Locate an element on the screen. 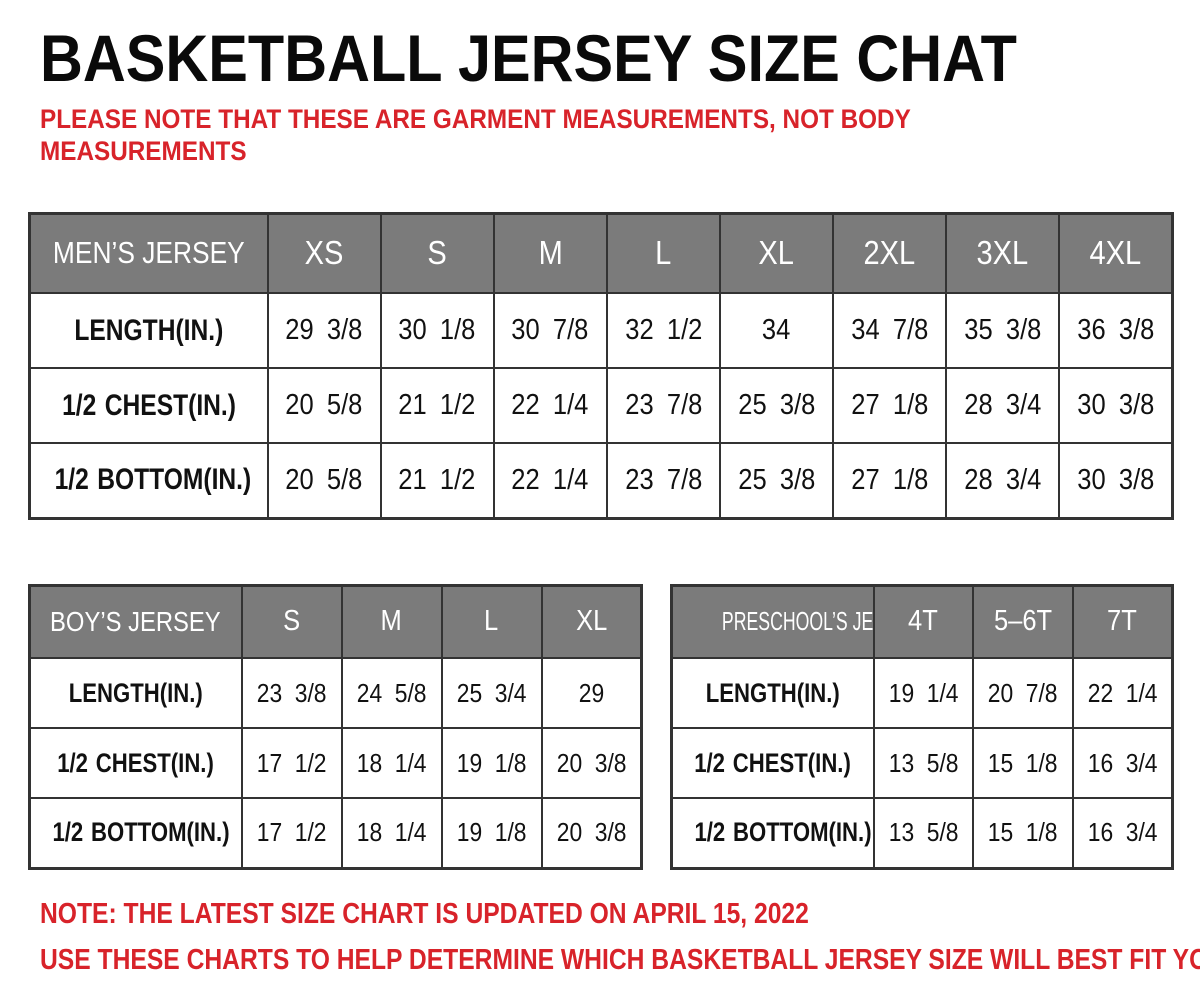 The width and height of the screenshot is (1200, 1007). size-header-cell: 2XL is located at coordinates (890, 253).